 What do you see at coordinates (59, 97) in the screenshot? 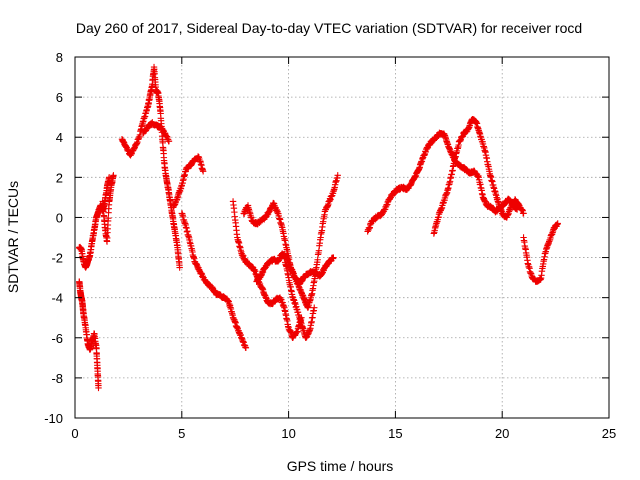
I see `y-tick-label: 6` at bounding box center [59, 97].